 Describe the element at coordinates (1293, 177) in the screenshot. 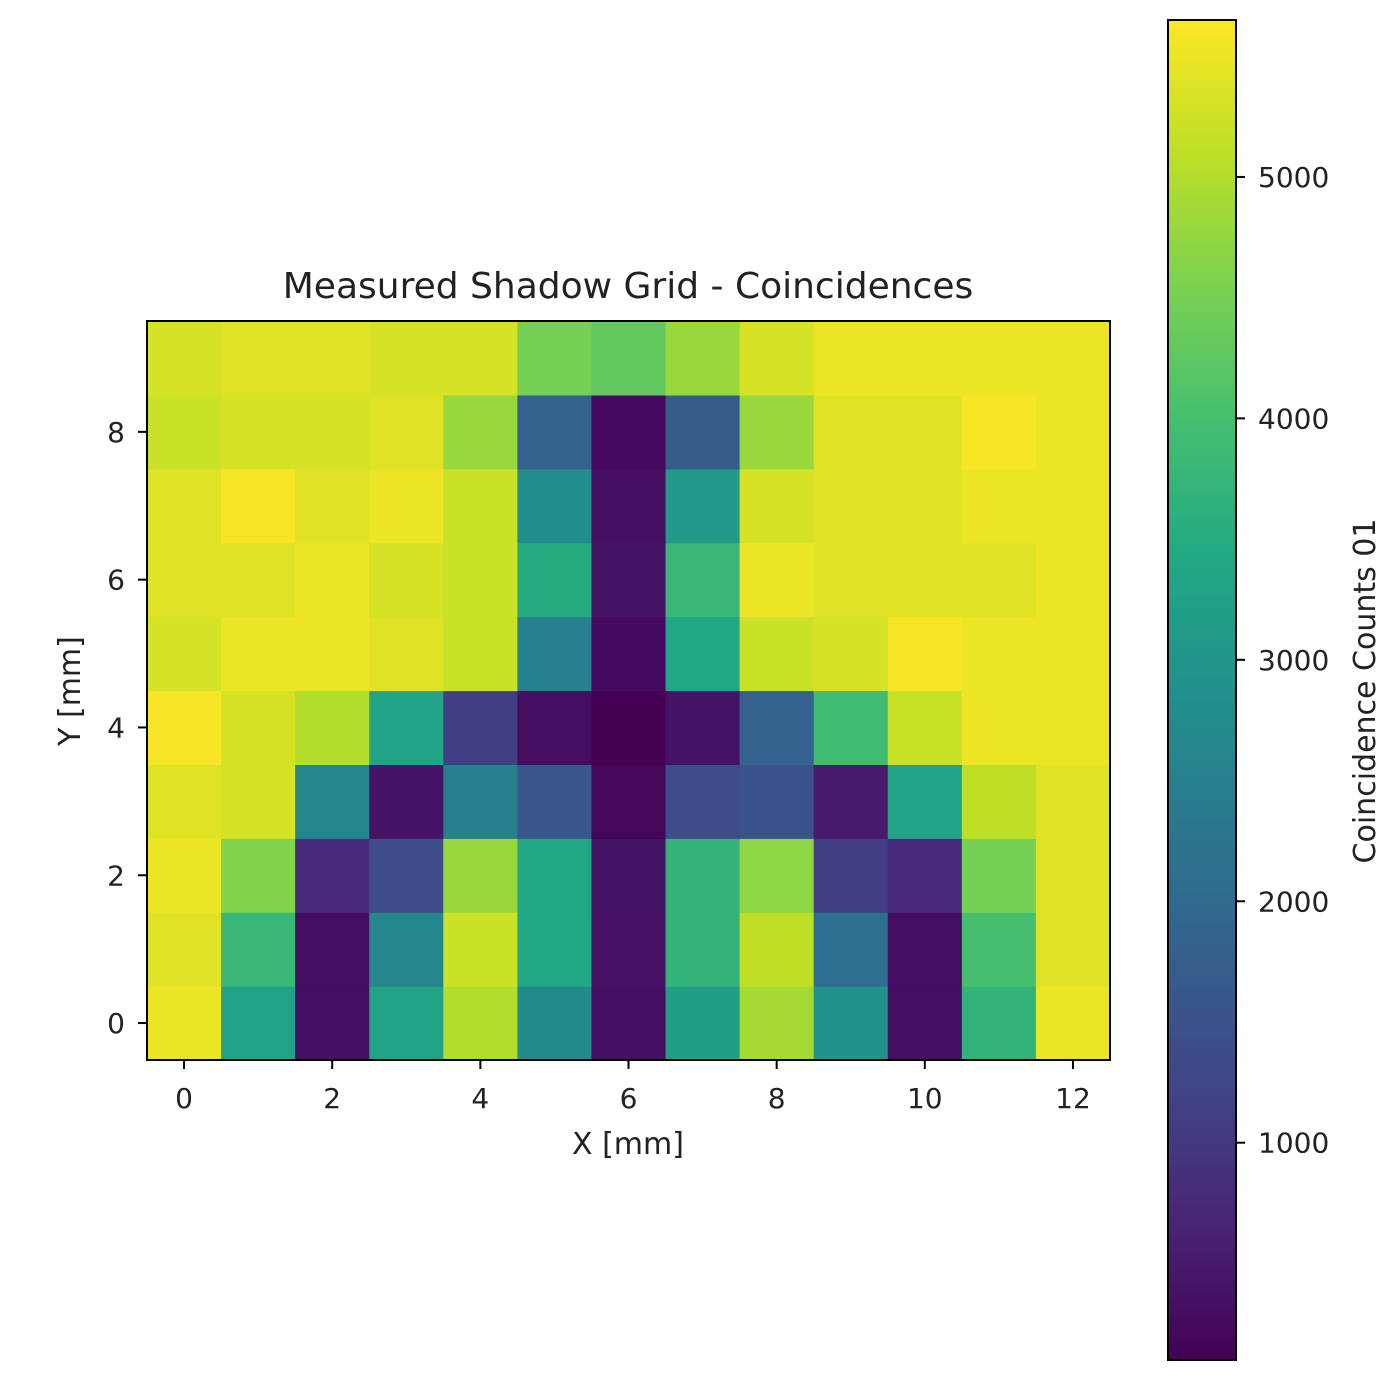

I see `colorbar-tick-label: 5000` at that location.